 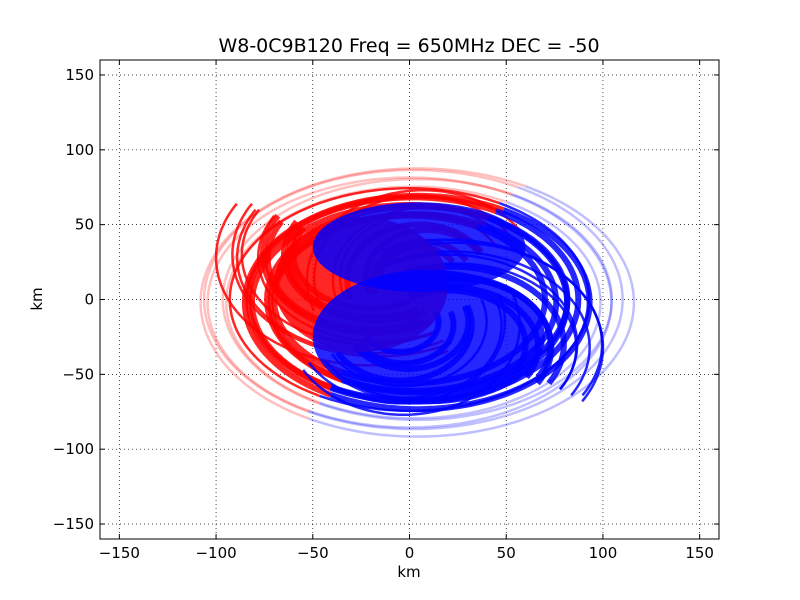 What do you see at coordinates (73, 524) in the screenshot?
I see `y-tick-label: −150` at bounding box center [73, 524].